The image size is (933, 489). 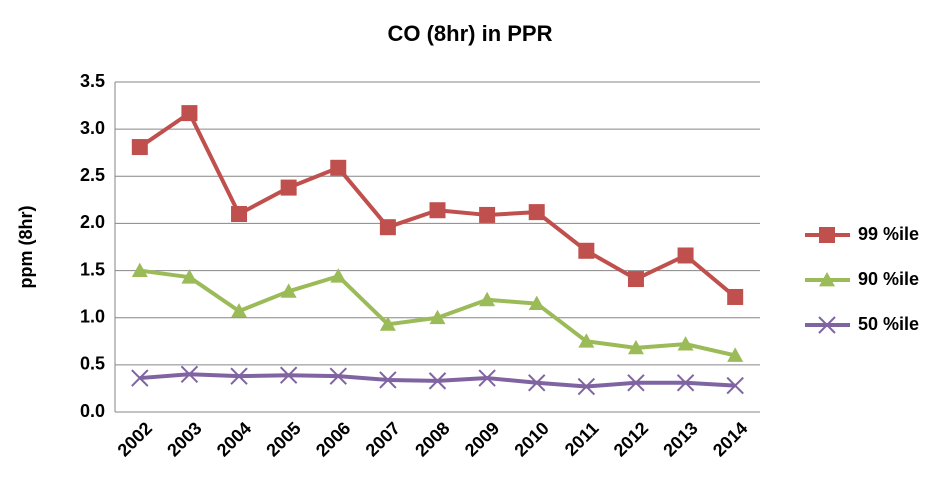 What do you see at coordinates (92, 316) in the screenshot?
I see `y-tick-label: 1.0` at bounding box center [92, 316].